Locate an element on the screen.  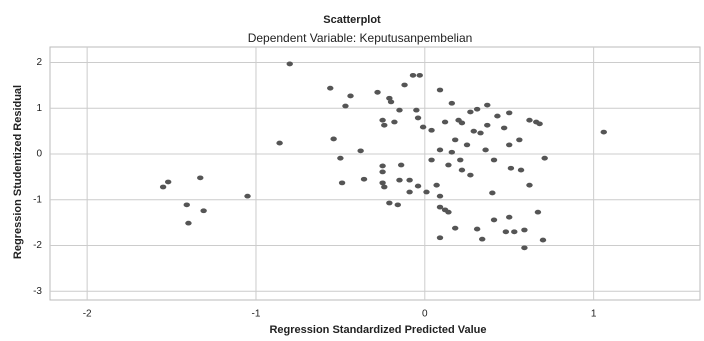
x-axis-label: Regression Standardized Predicted Value is located at coordinates (377, 330).